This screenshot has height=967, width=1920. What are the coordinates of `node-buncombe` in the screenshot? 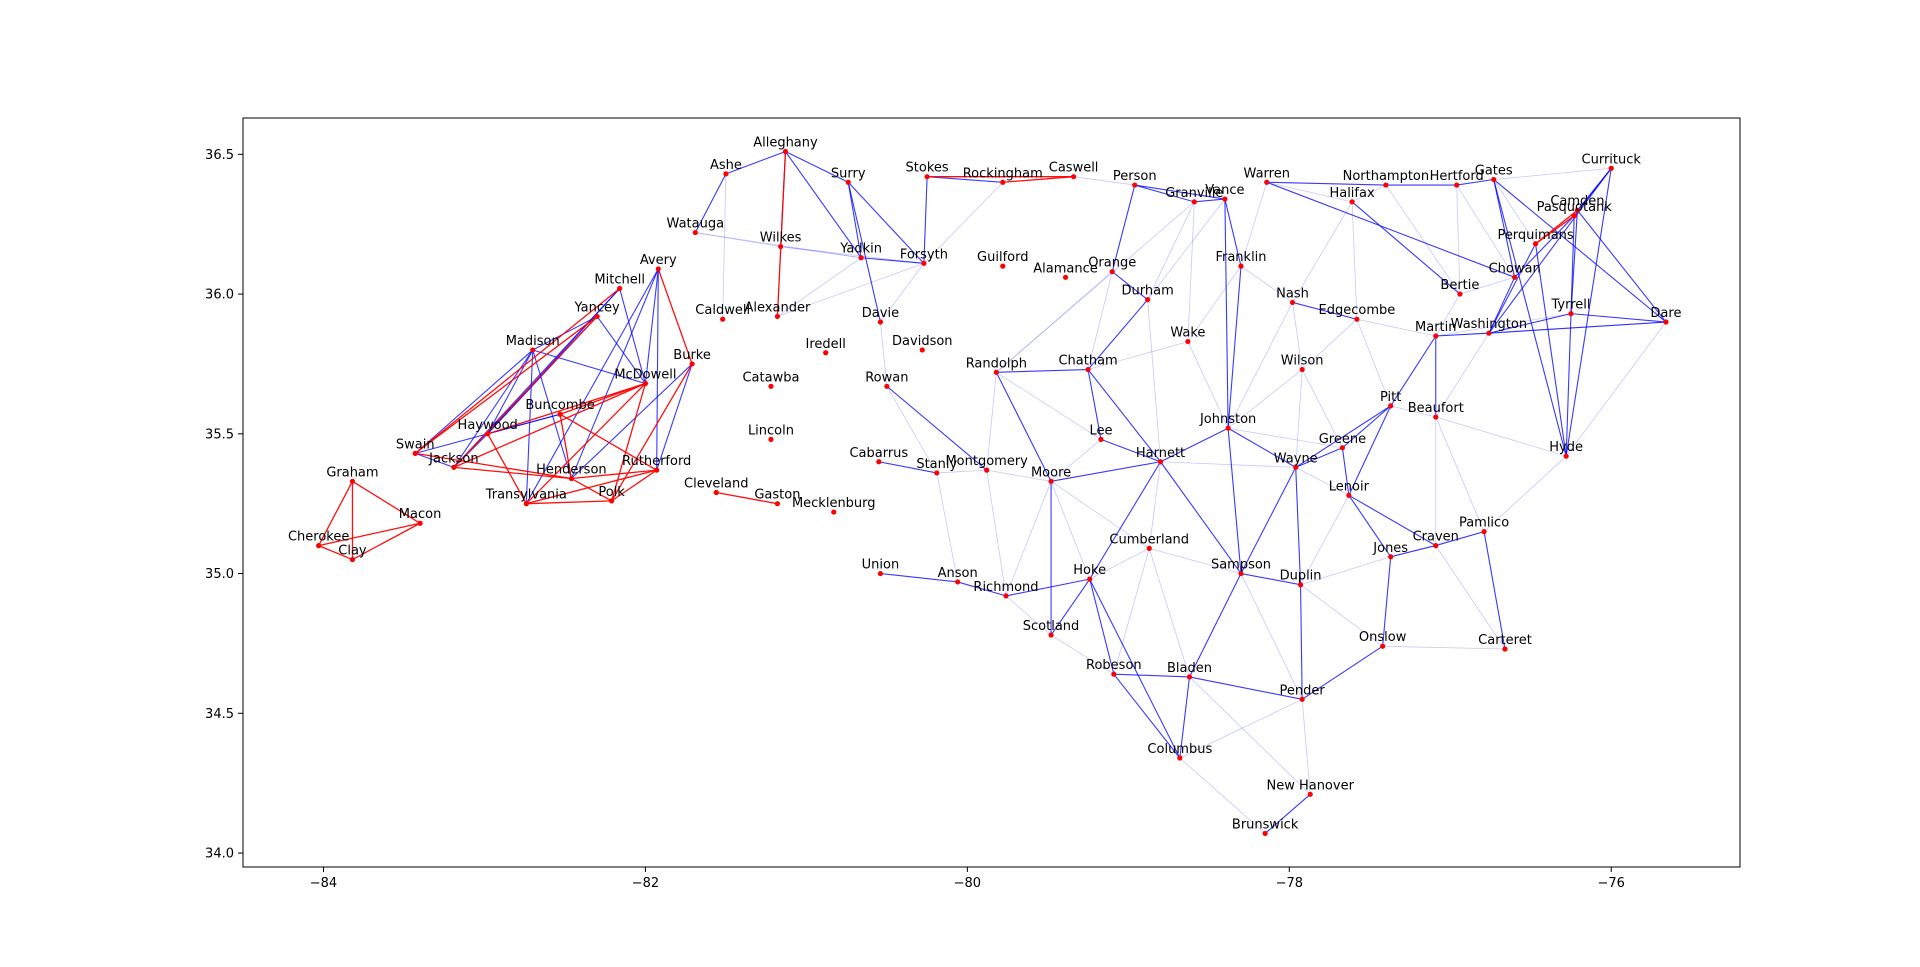 It's located at (560, 414).